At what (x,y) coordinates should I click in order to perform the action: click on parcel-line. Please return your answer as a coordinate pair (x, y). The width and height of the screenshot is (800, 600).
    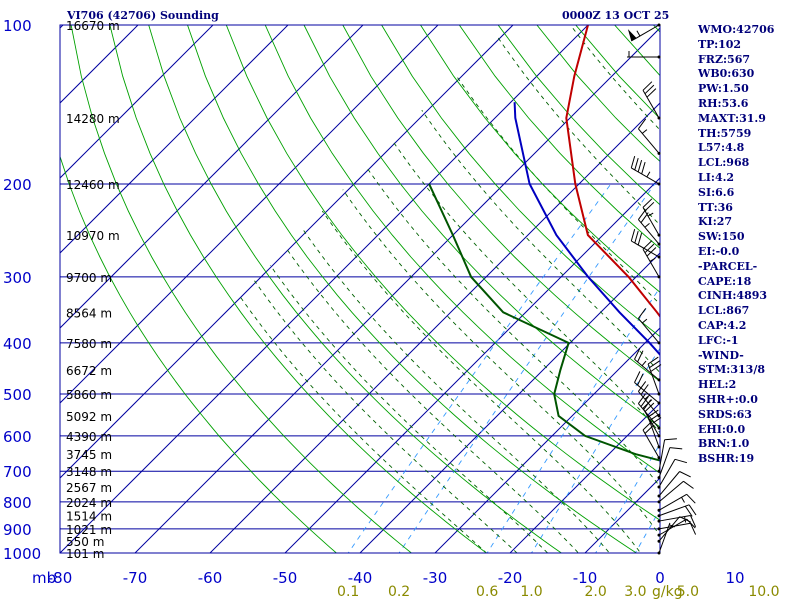
    Looking at the image, I should click on (586, 229).